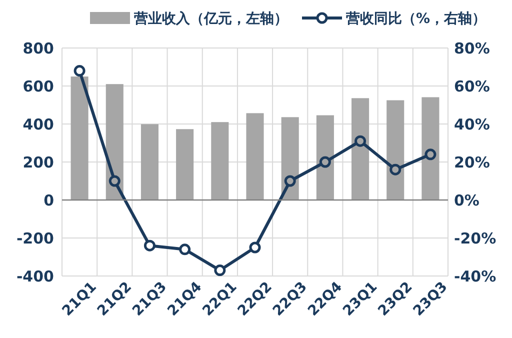 The height and width of the screenshot is (338, 512). I want to click on y-tick-label: 200, so click(38, 162).